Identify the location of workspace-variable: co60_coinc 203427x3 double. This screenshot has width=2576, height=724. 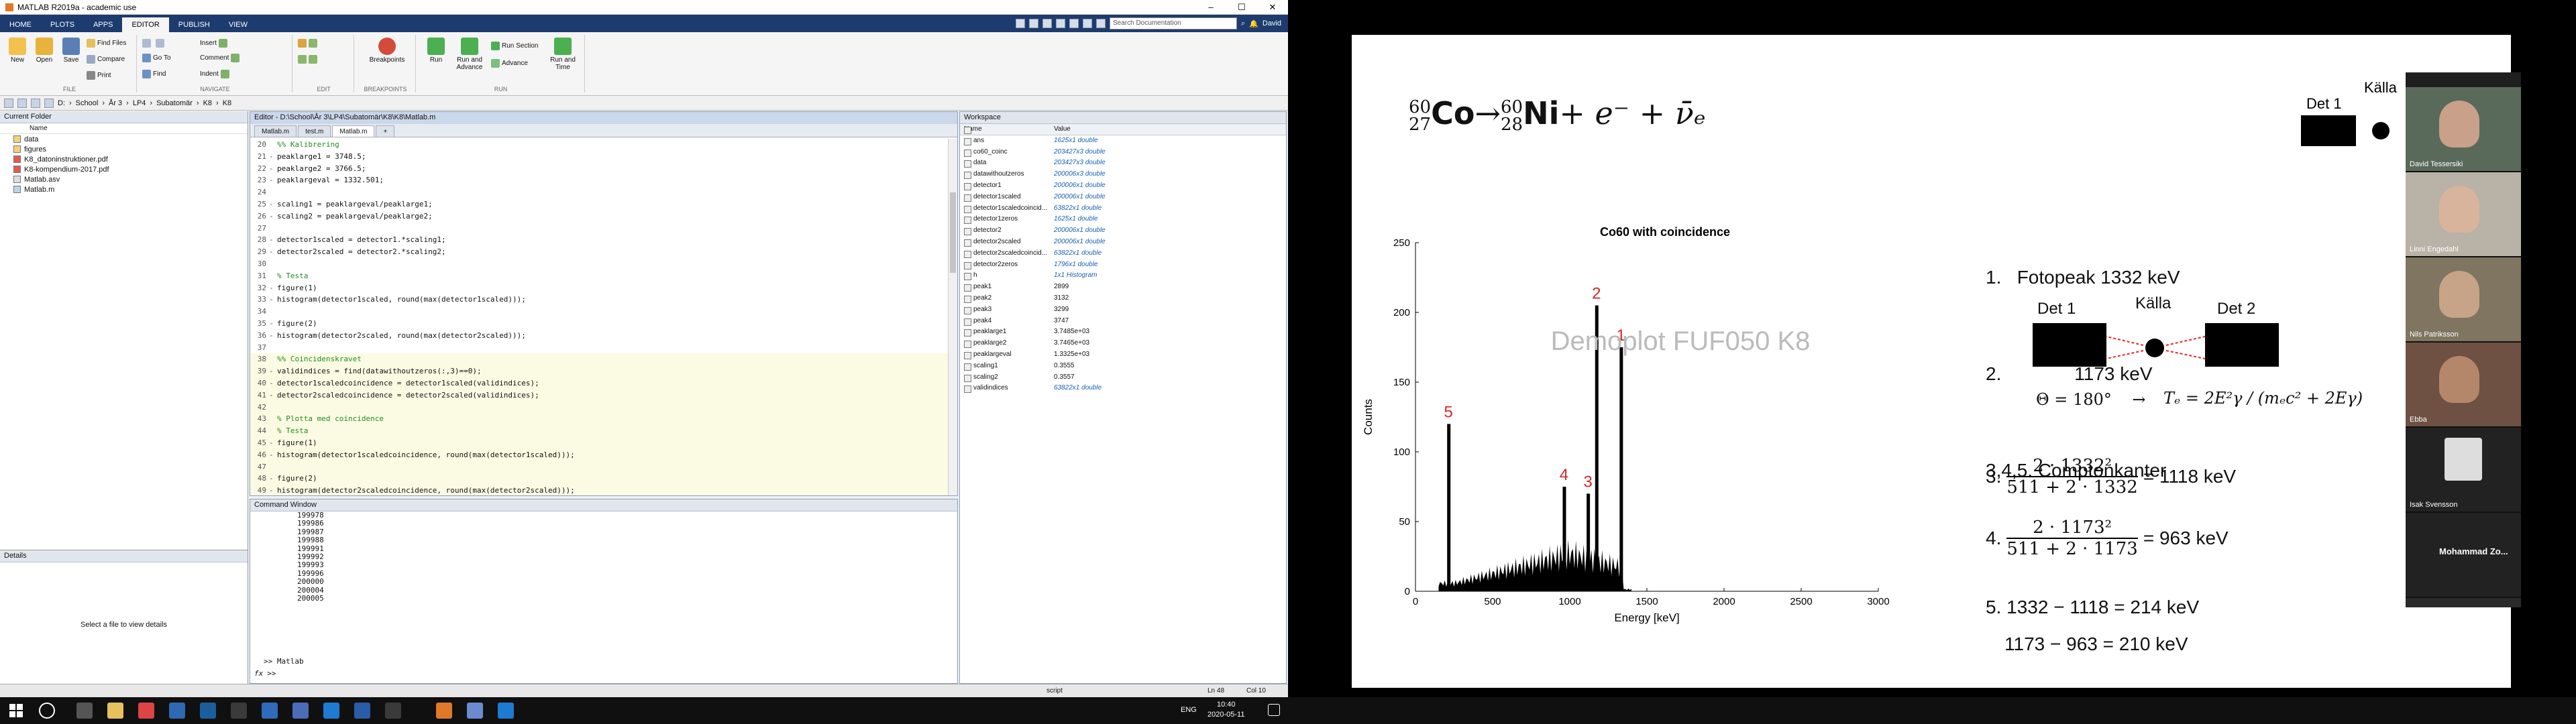
(1123, 152).